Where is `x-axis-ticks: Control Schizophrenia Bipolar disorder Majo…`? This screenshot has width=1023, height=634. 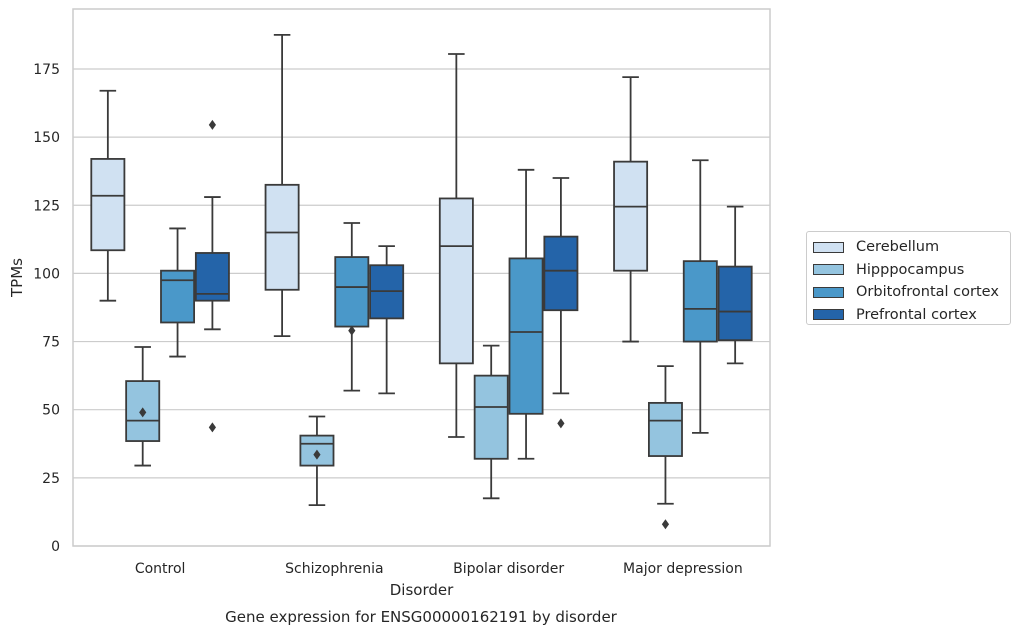 x-axis-ticks: Control Schizophrenia Bipolar disorder Majo… is located at coordinates (439, 569).